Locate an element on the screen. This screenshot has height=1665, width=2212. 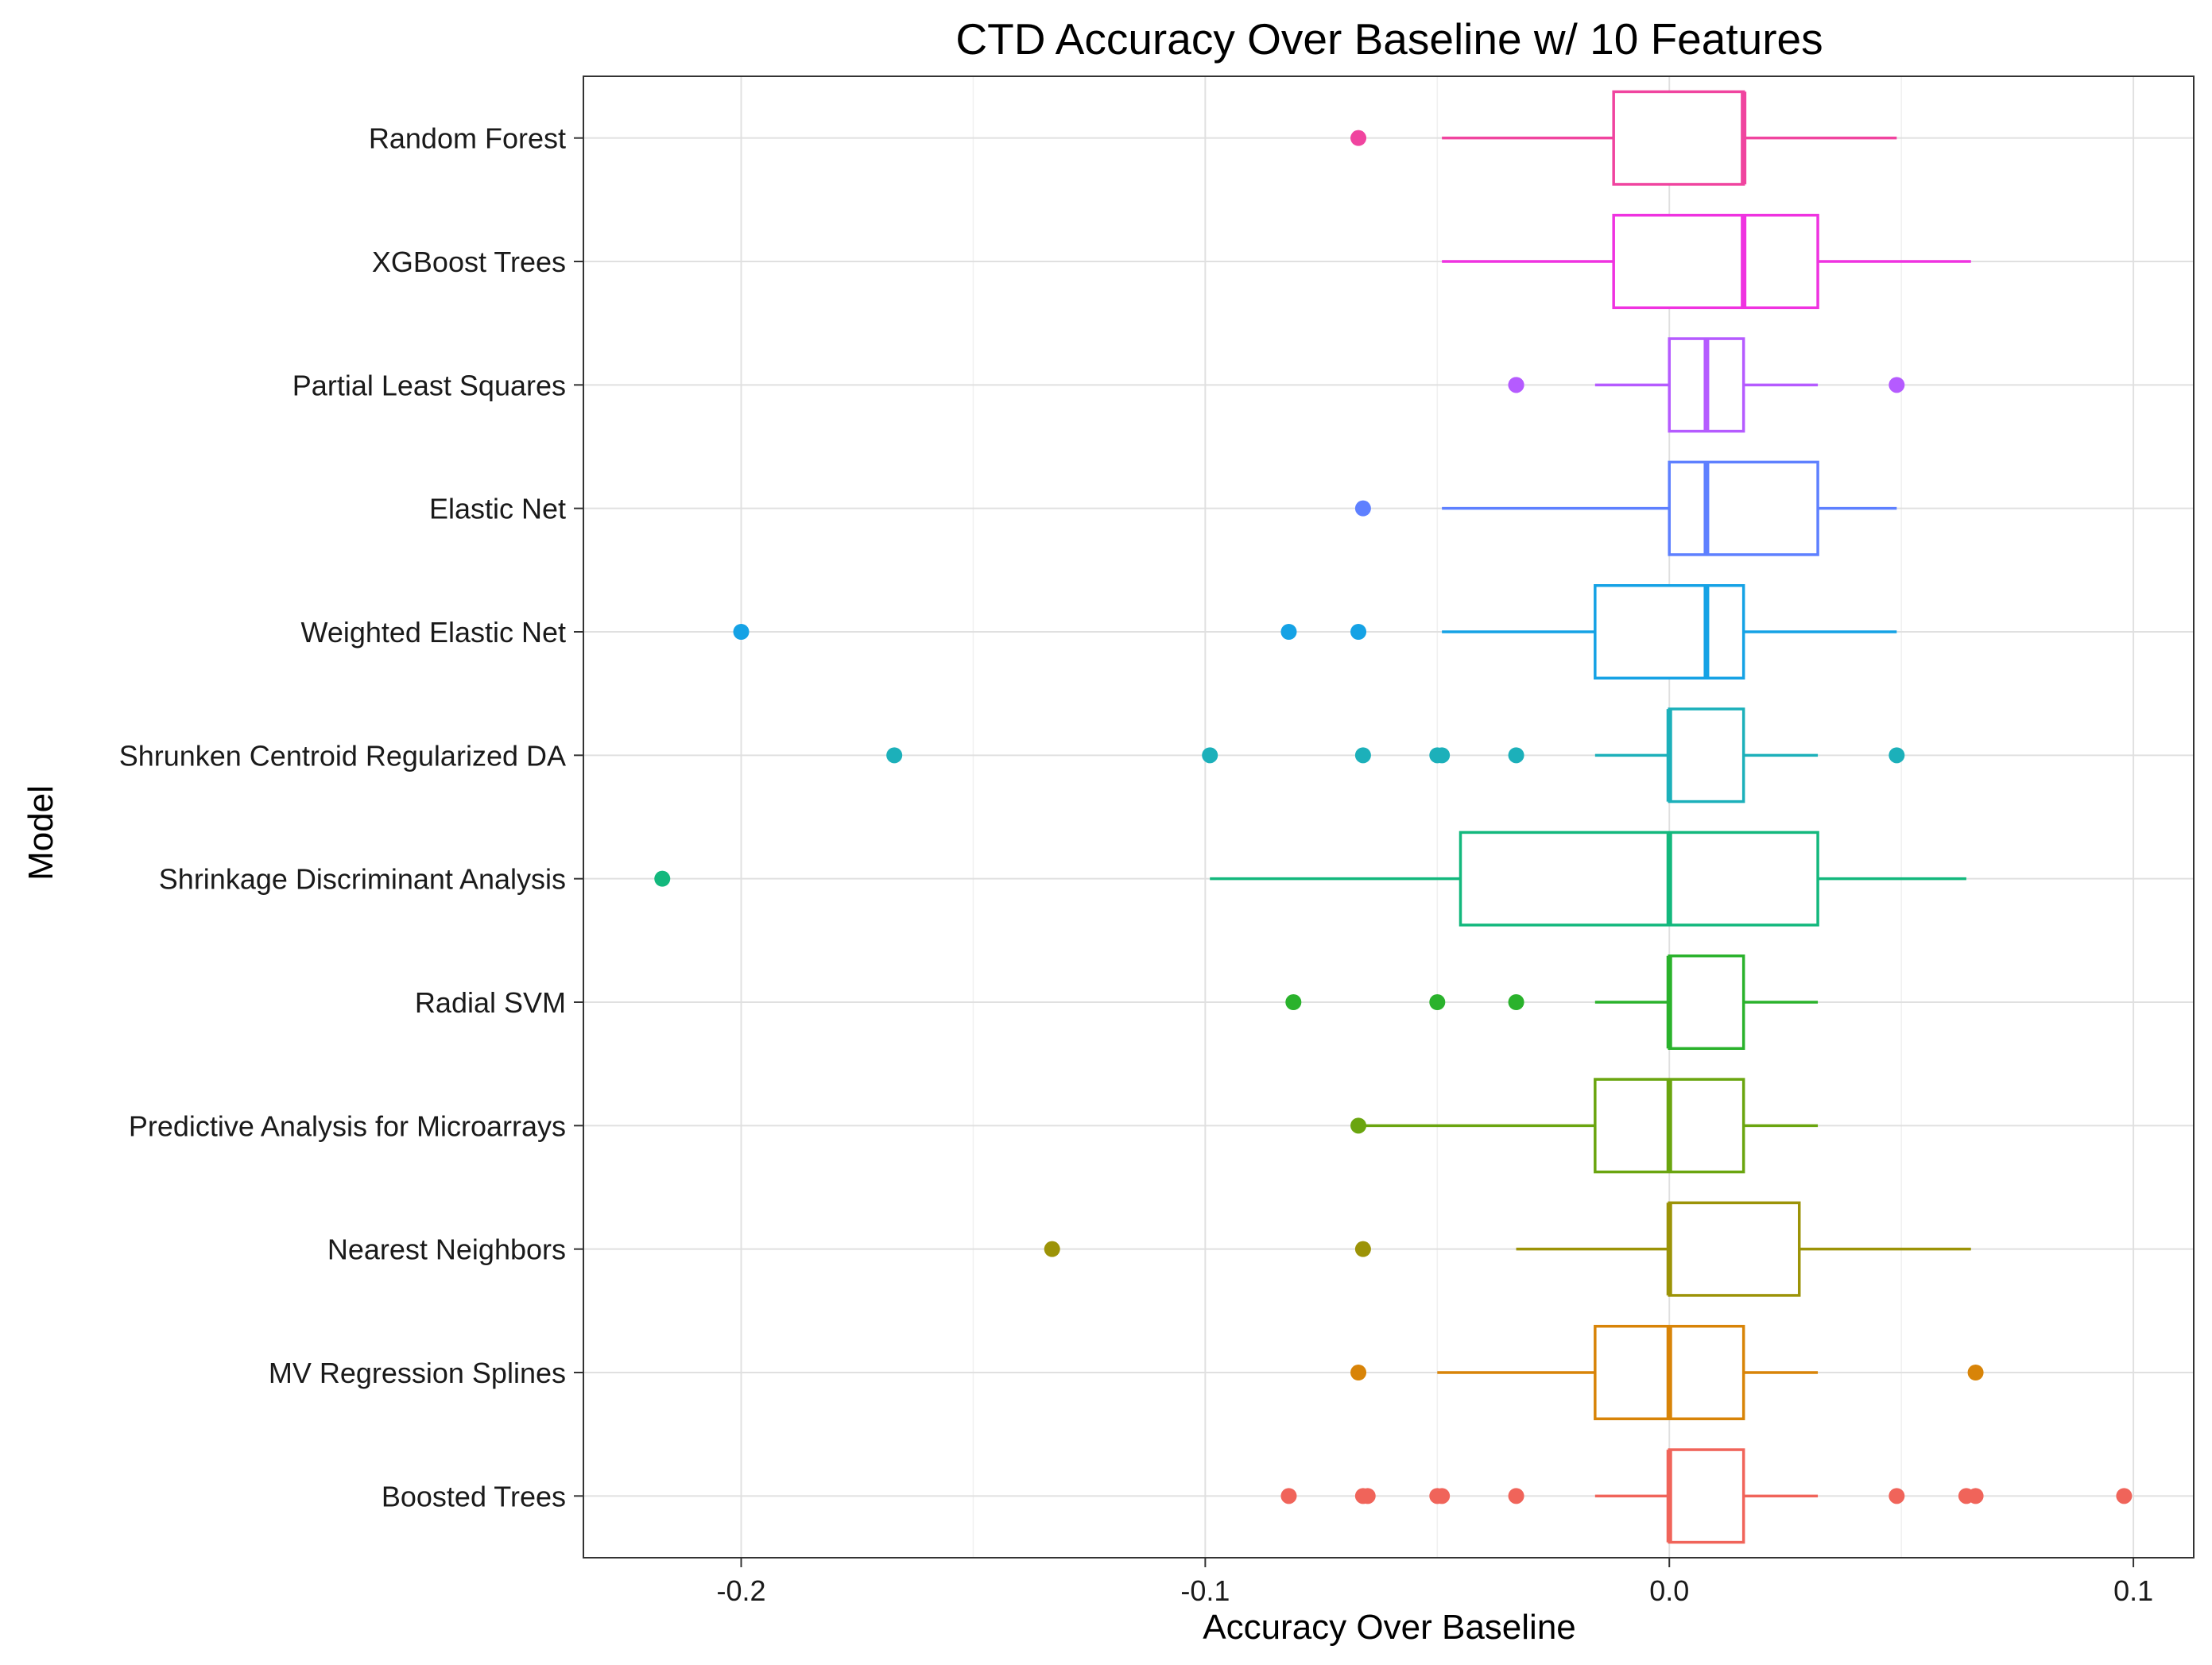
x-tick-label: -0.2 is located at coordinates (740, 1590).